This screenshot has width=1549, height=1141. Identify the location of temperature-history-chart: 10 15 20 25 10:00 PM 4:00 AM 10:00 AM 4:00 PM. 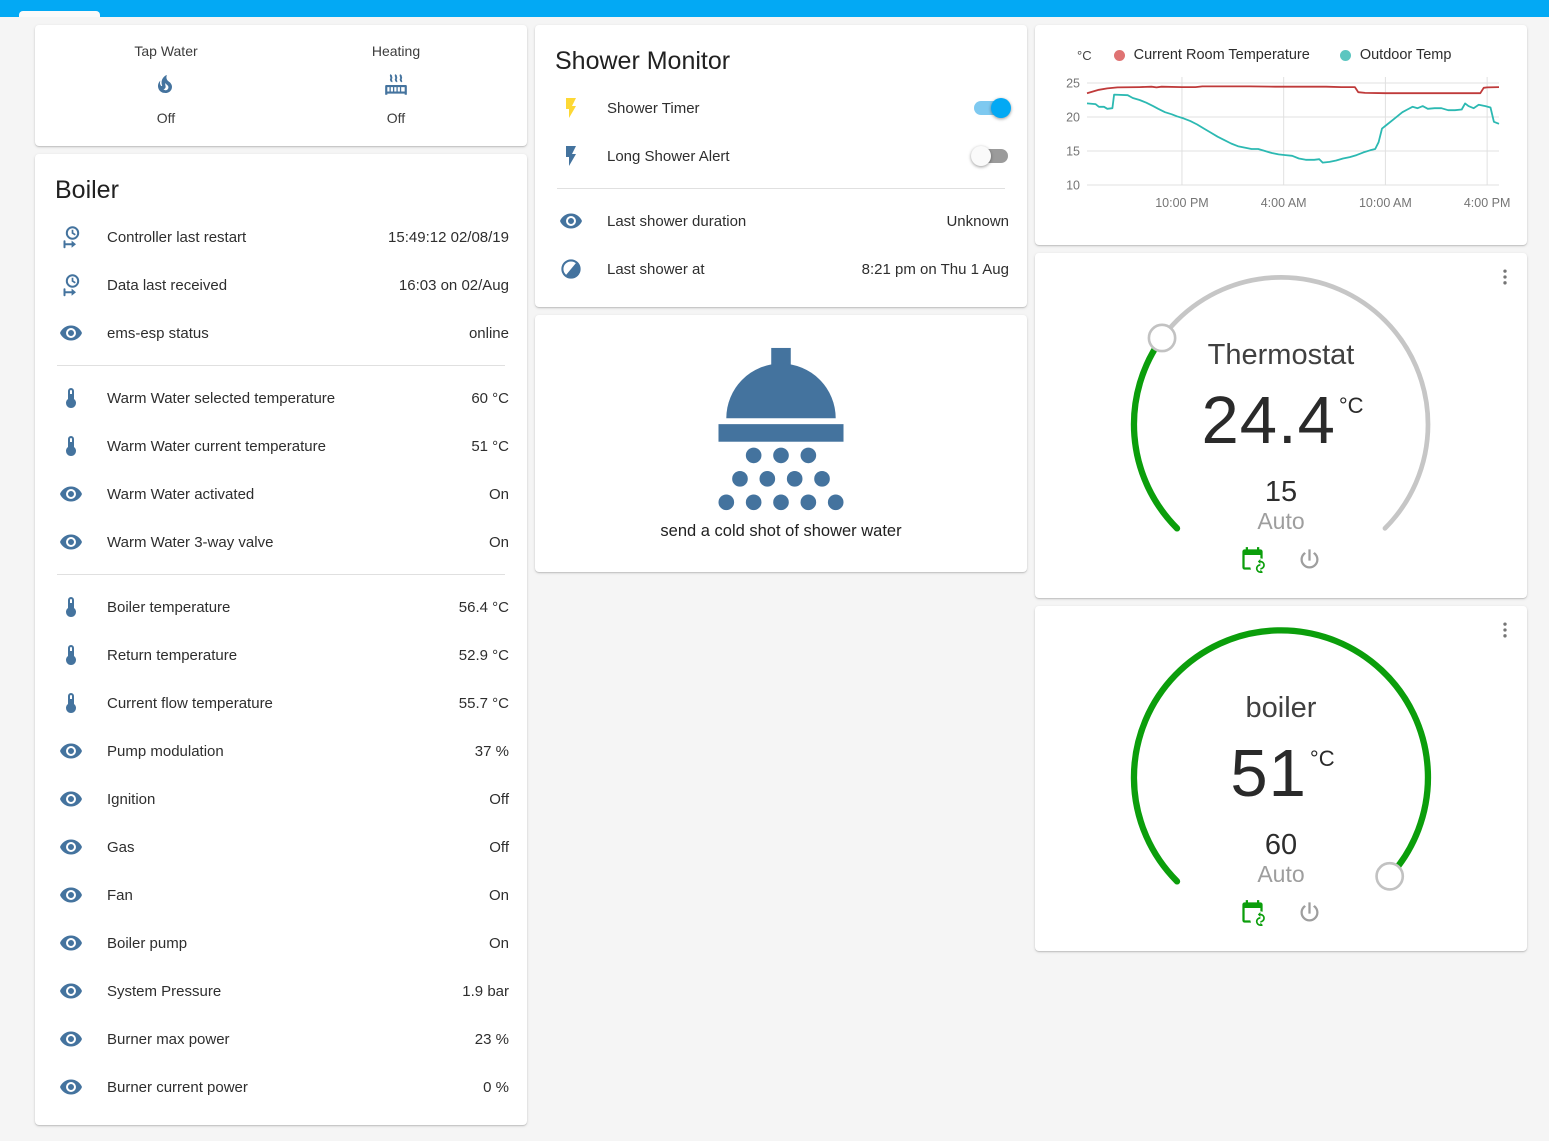
(1281, 141).